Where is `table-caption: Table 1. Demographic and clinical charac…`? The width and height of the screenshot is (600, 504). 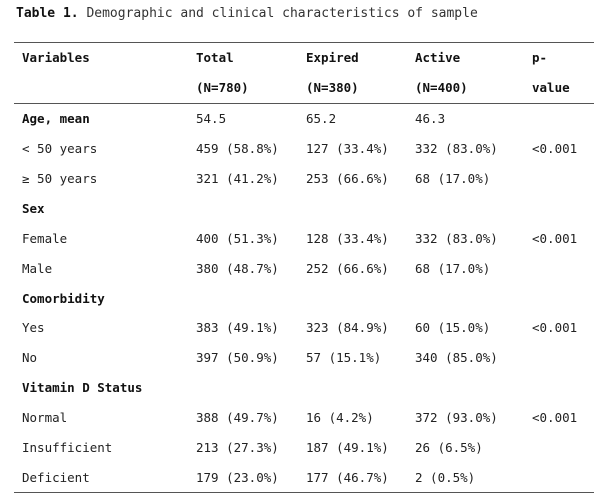 table-caption: Table 1. Demographic and clinical charac… is located at coordinates (247, 14).